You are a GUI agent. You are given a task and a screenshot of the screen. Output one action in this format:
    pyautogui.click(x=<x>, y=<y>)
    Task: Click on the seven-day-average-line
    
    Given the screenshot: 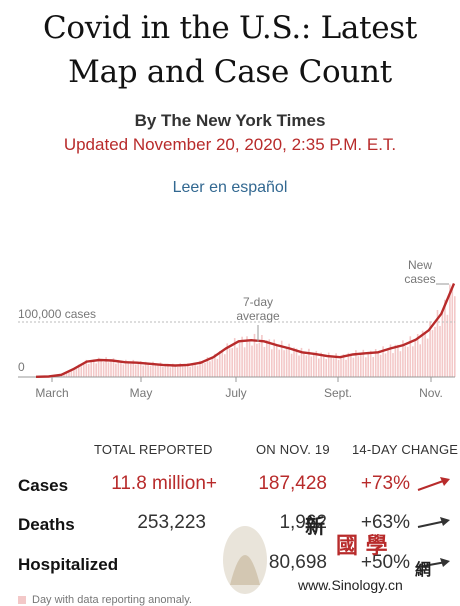 What is the action you would take?
    pyautogui.click(x=245, y=330)
    